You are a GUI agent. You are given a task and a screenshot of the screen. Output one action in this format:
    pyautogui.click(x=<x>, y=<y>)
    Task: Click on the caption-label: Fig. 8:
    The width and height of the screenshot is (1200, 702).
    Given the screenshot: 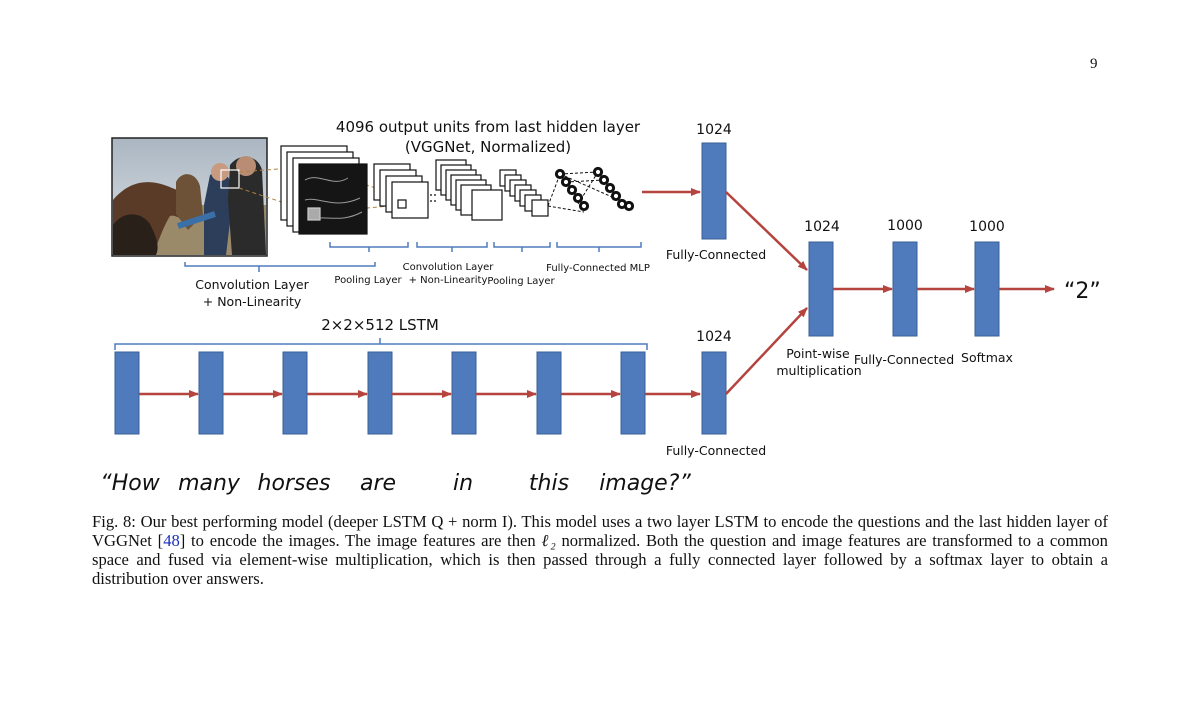 What is the action you would take?
    pyautogui.click(x=114, y=521)
    